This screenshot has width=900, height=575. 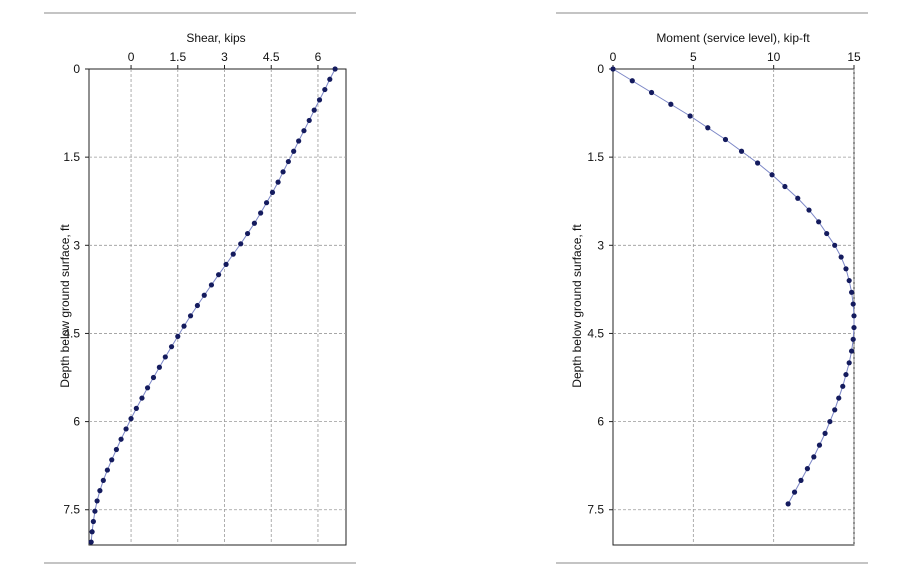 I want to click on x-tick-label: 3, so click(x=224, y=57).